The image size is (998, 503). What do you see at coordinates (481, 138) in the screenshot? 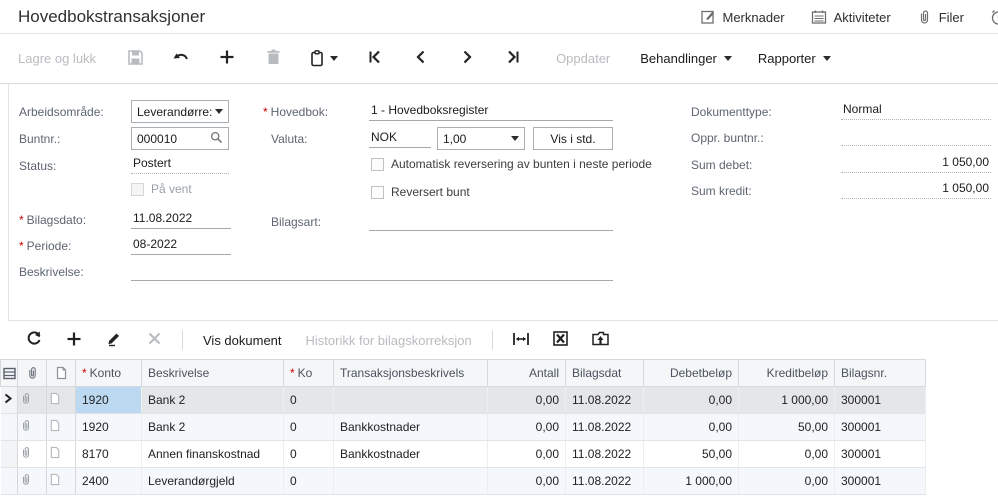
I see `valuta-rate-select: 1,00` at bounding box center [481, 138].